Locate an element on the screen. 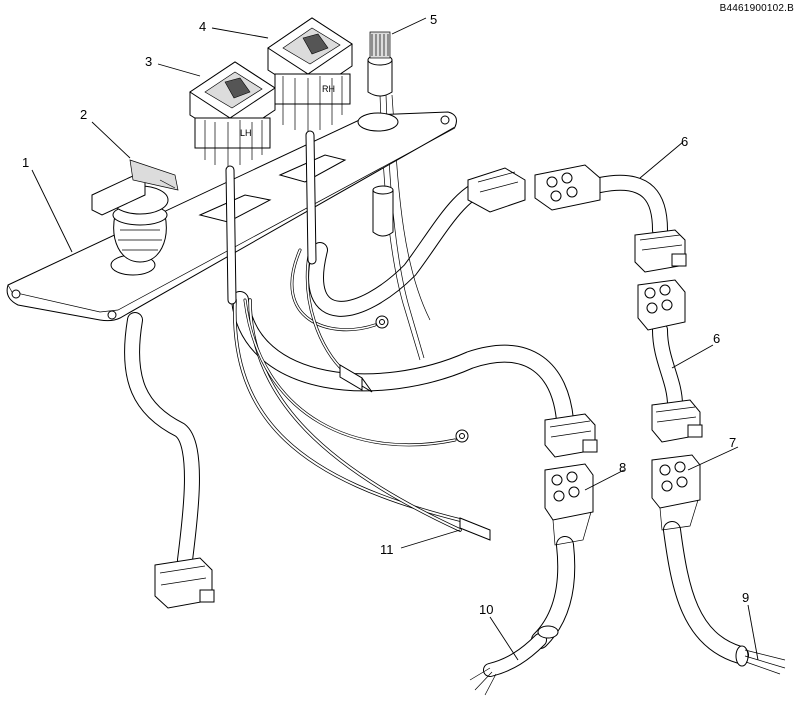 This screenshot has height=715, width=800. joystick-lh: LH is located at coordinates (232, 183).